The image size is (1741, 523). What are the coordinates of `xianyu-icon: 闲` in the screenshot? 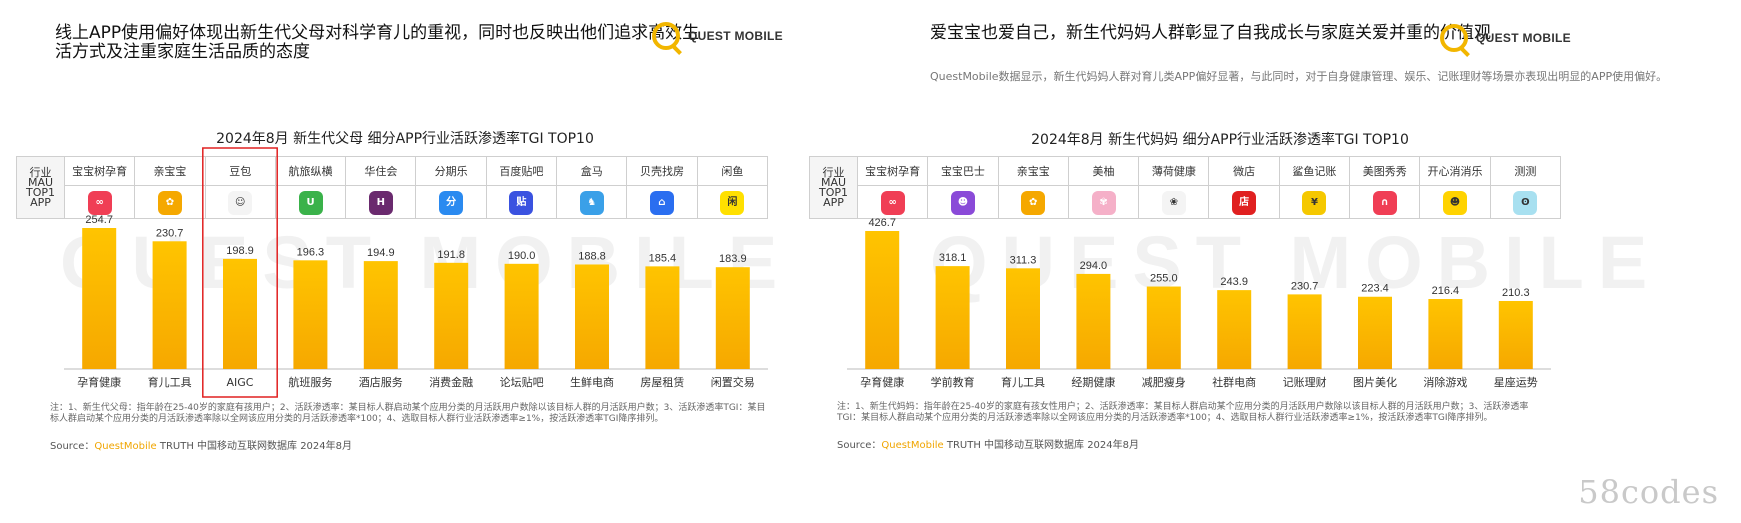 It's located at (732, 202).